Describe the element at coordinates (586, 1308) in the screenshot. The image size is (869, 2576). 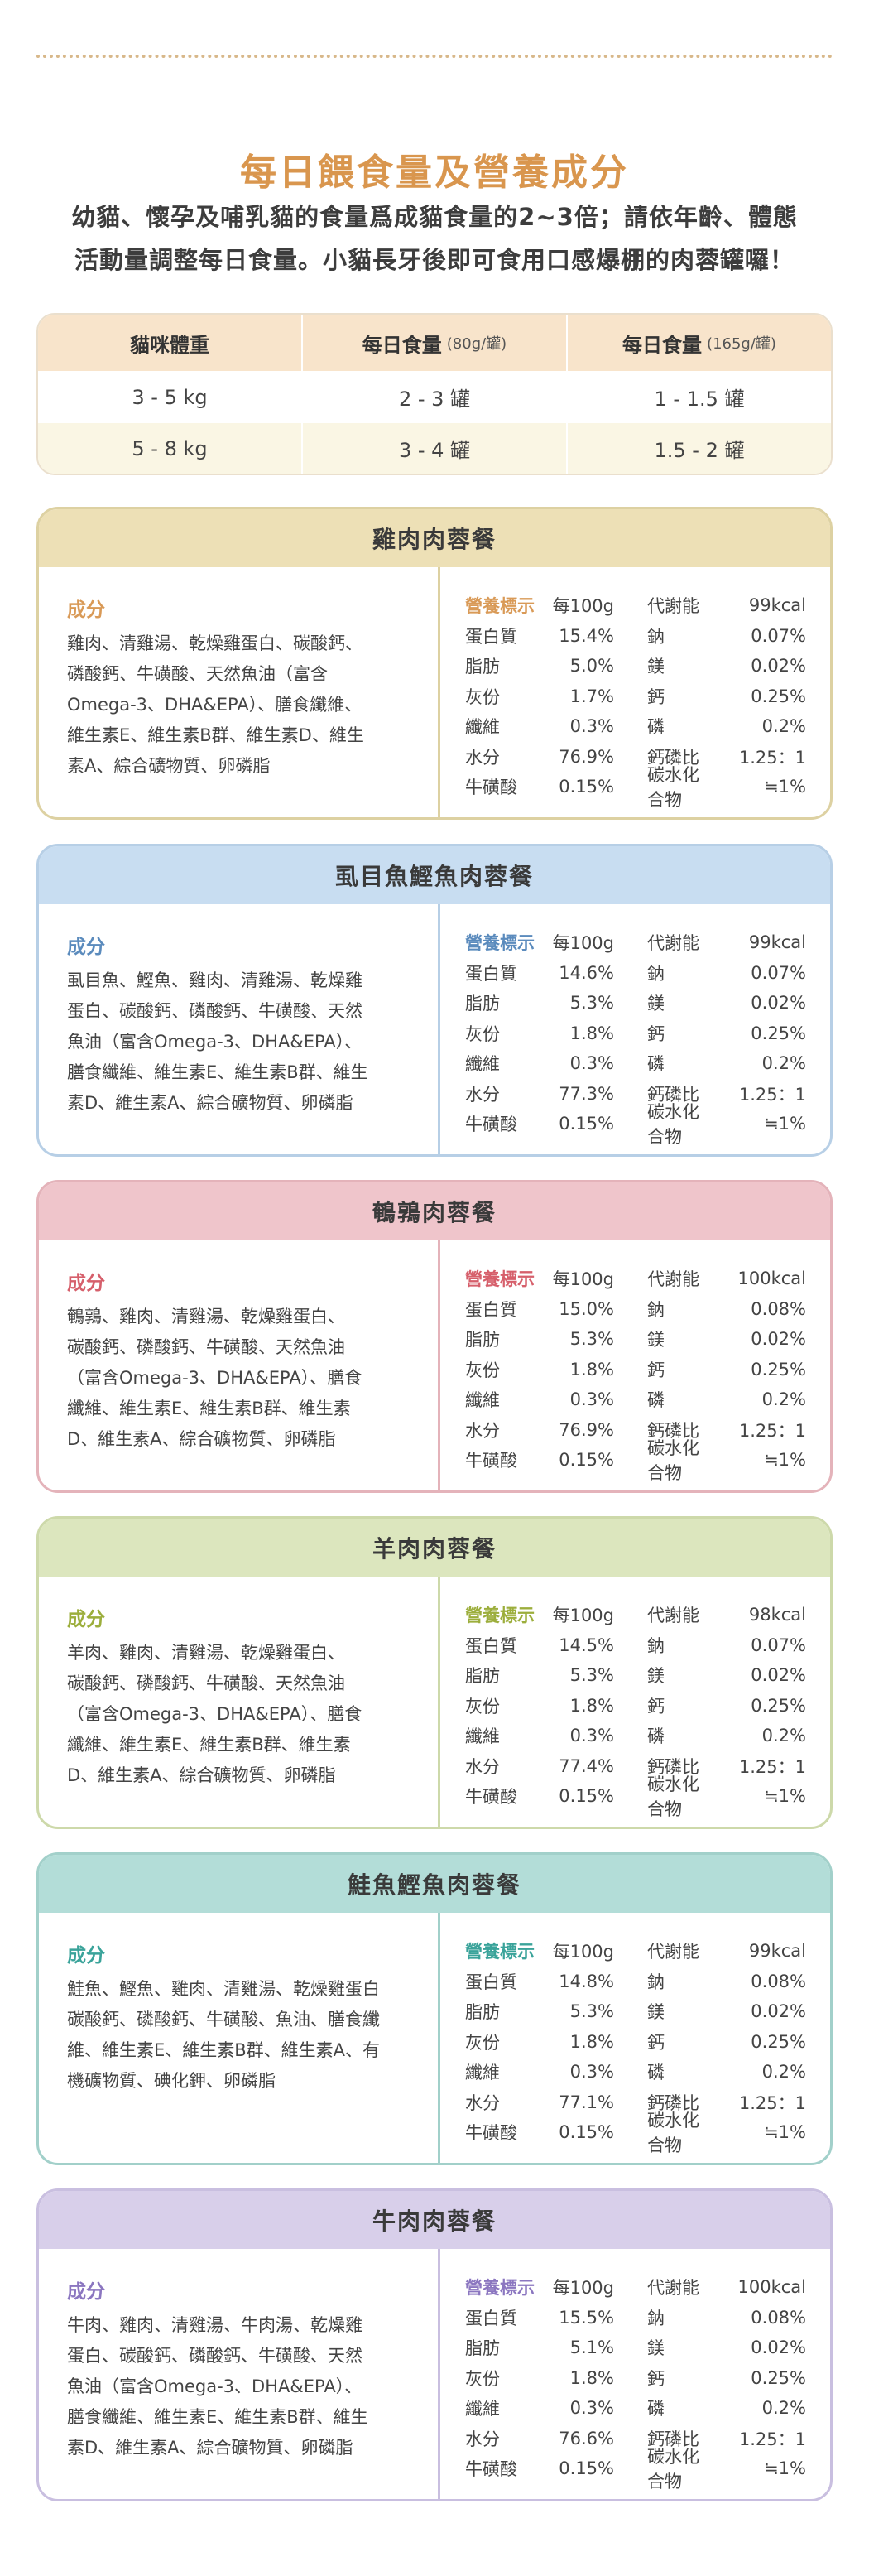
I see `nutrient-value: 15.0%` at that location.